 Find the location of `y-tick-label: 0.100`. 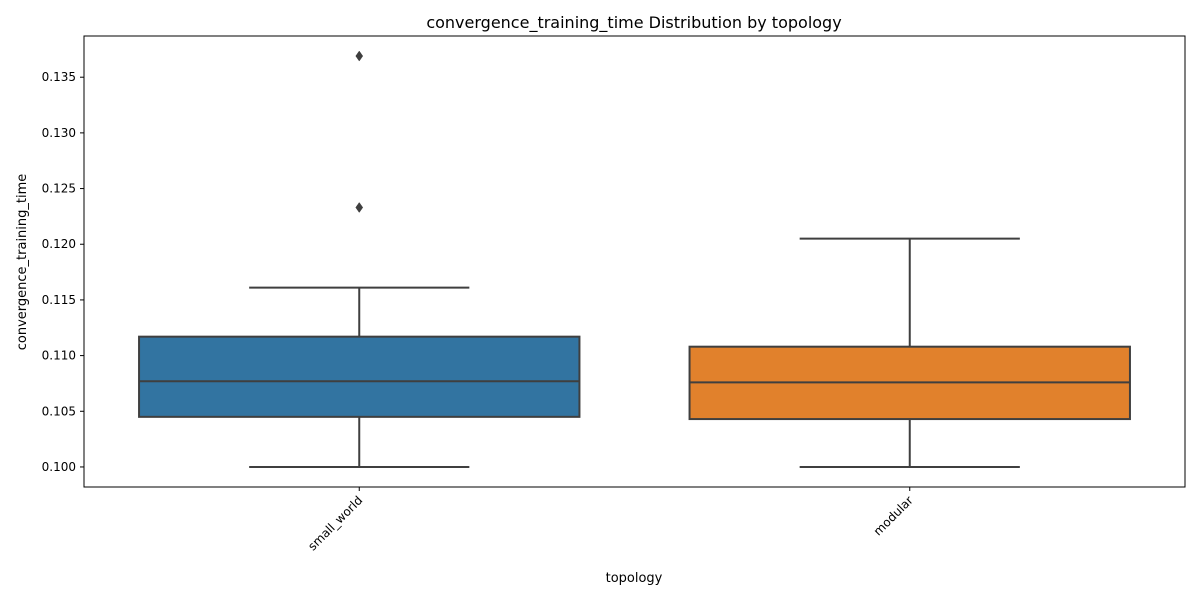

y-tick-label: 0.100 is located at coordinates (59, 467).